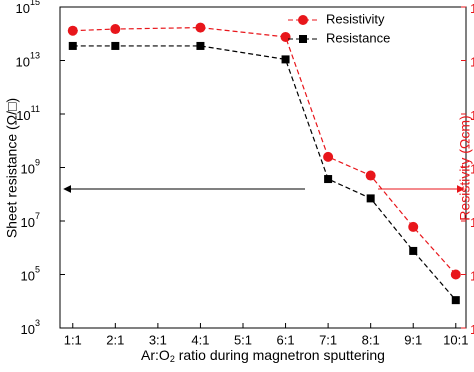 Image resolution: width=474 pixels, height=372 pixels. I want to click on tick-exp: 3, so click(37, 323).